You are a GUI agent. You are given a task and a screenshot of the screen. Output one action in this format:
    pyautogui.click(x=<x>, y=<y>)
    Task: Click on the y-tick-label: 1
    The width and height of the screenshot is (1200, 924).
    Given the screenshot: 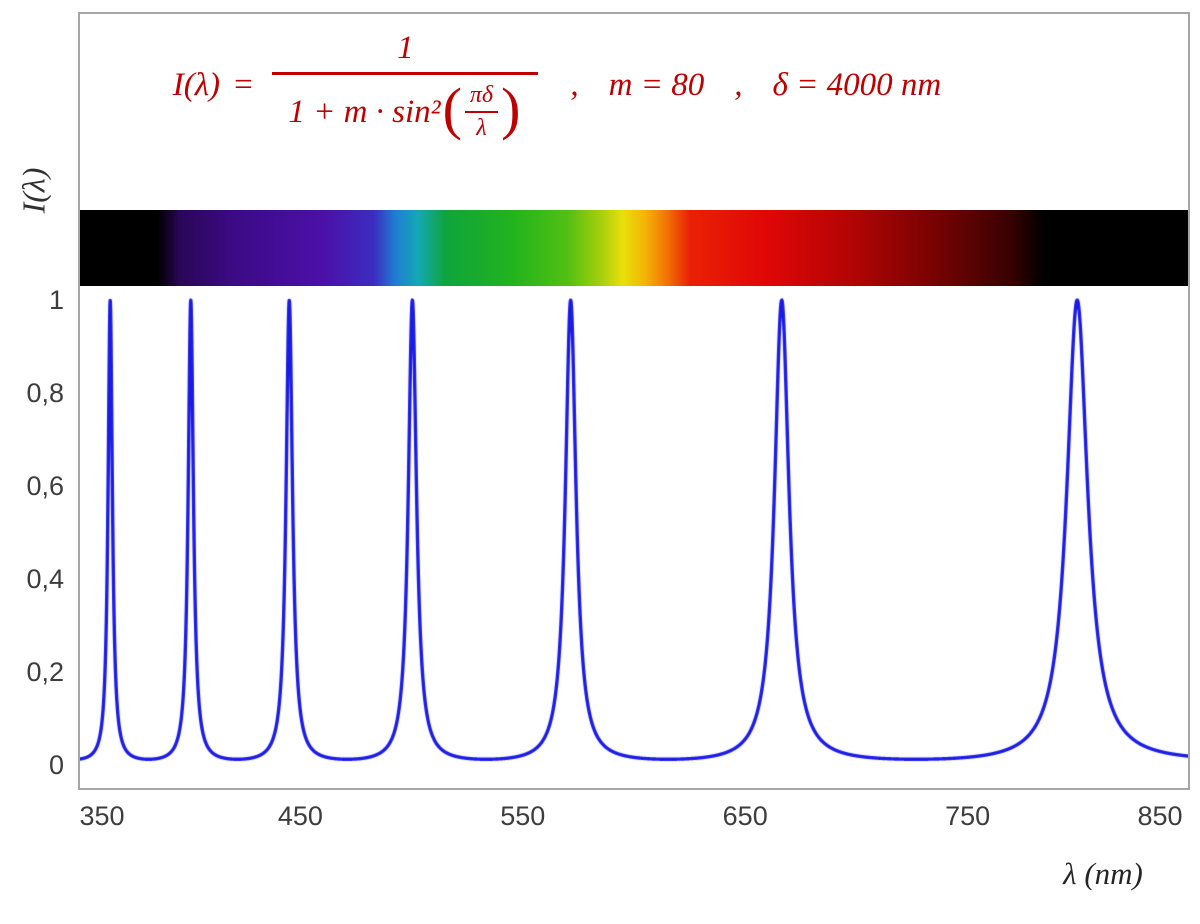 What is the action you would take?
    pyautogui.click(x=56, y=300)
    